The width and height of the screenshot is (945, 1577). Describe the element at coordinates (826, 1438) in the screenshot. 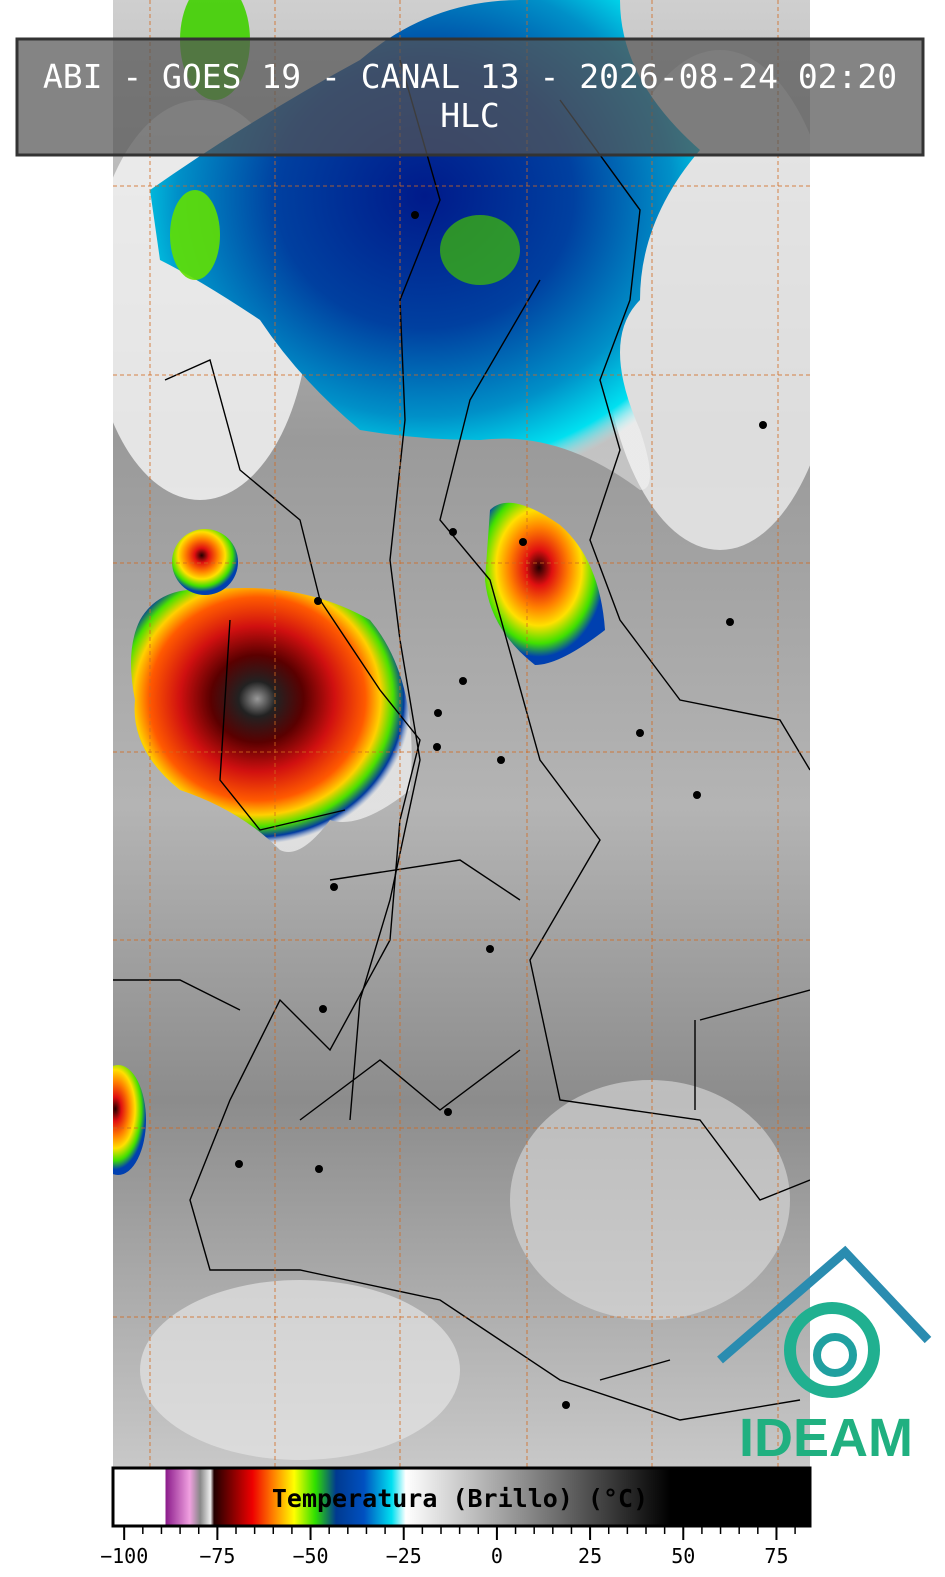

I see `logo-text: IDEAM` at that location.